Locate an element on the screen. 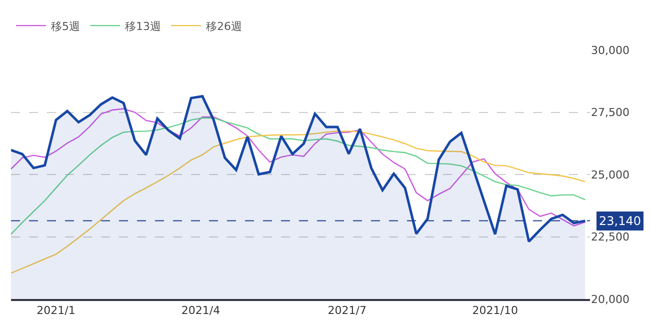 This screenshot has height=328, width=651. legend-label: 移13週 is located at coordinates (143, 26).